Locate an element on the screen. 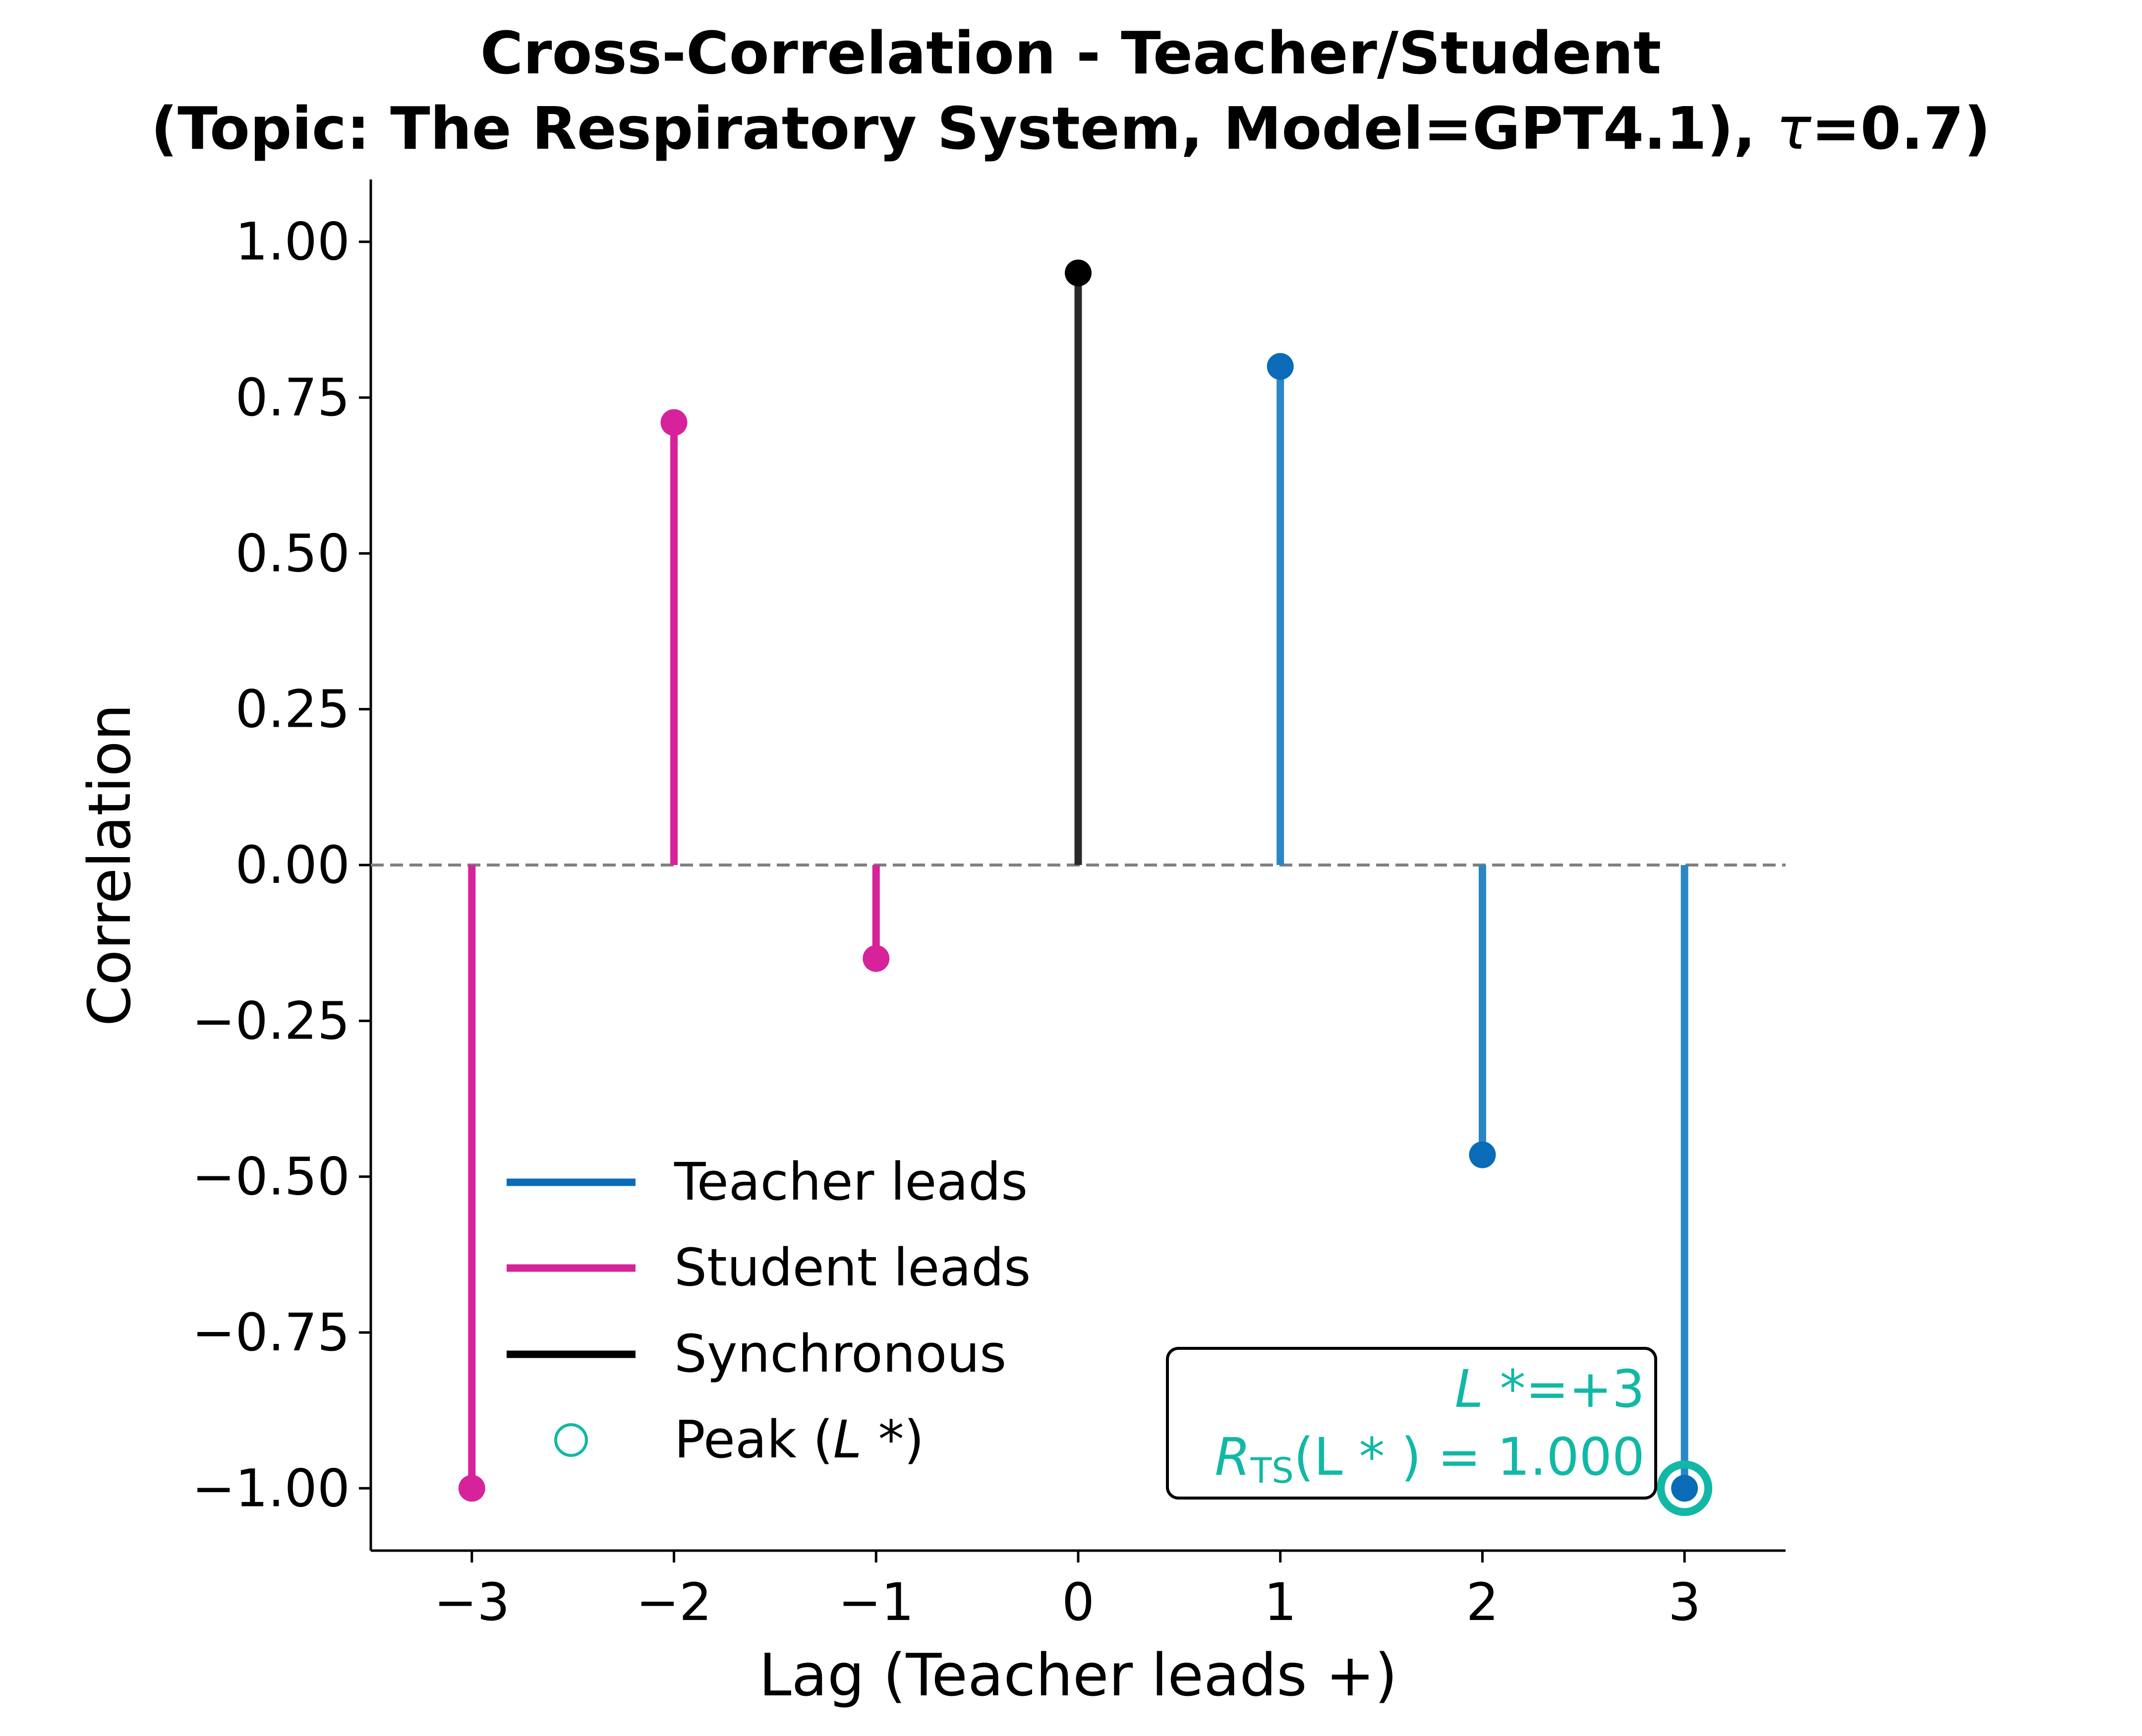 The height and width of the screenshot is (1736, 2142). legend-label-teacher: Teacher leads is located at coordinates (851, 1182).